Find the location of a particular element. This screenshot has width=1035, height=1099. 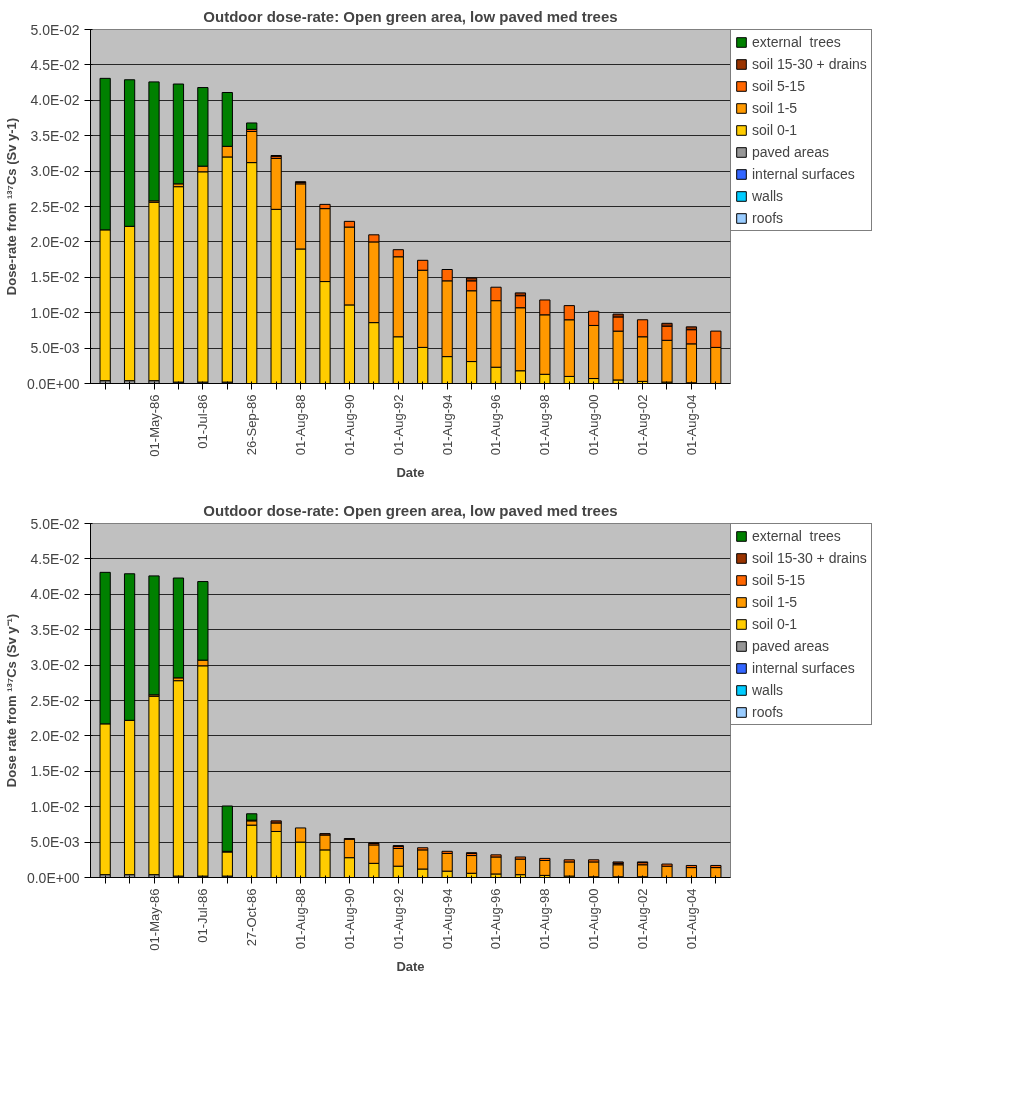

y-axis-title: Dose-rate from ¹³⁷Cs (Sv y-1) is located at coordinates (11, 206).